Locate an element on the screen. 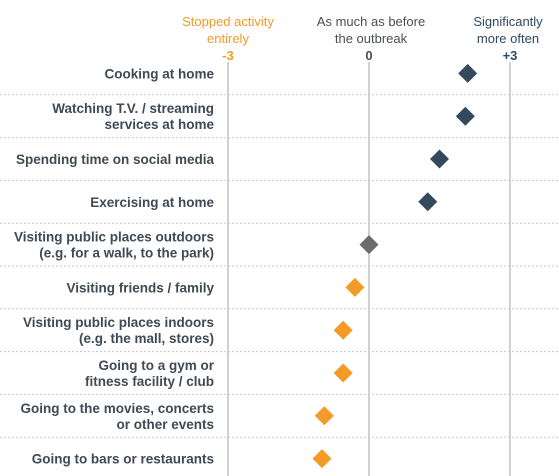 This screenshot has height=476, width=559. category-label-6-line1: Visiting public places indoors is located at coordinates (118, 322).